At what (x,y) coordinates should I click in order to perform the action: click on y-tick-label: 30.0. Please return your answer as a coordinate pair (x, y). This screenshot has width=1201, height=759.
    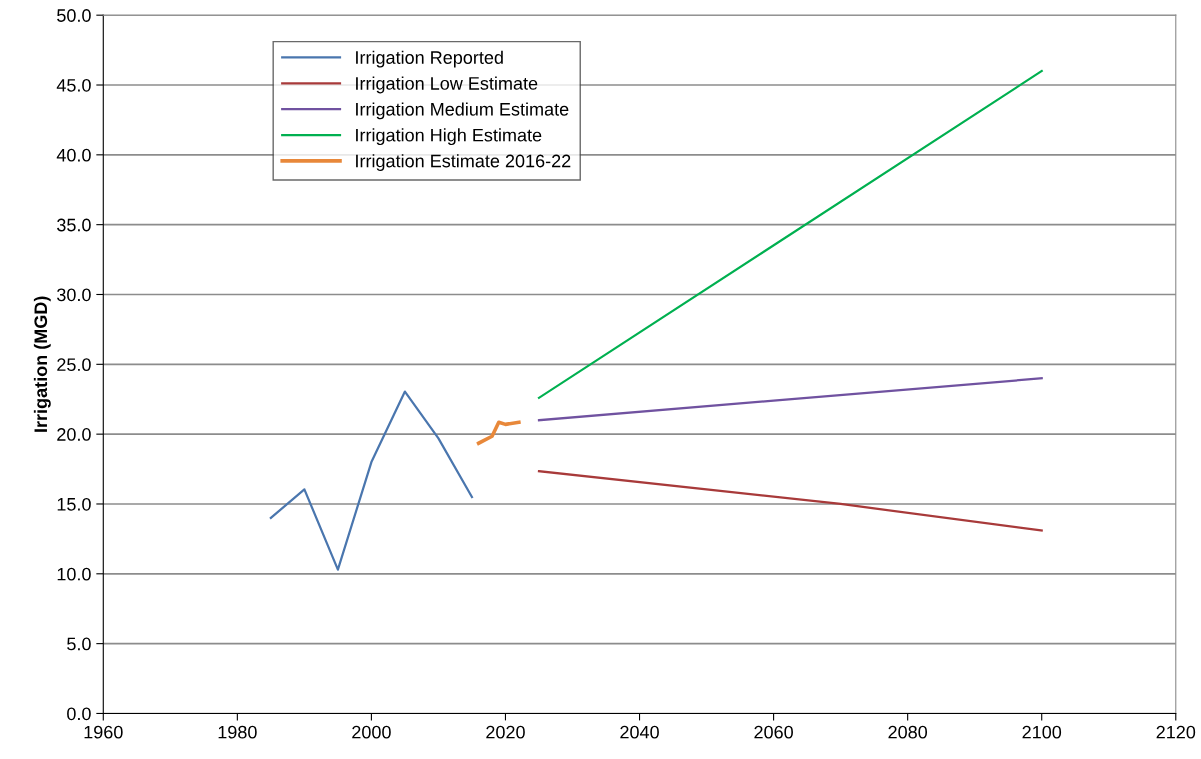
    Looking at the image, I should click on (74, 295).